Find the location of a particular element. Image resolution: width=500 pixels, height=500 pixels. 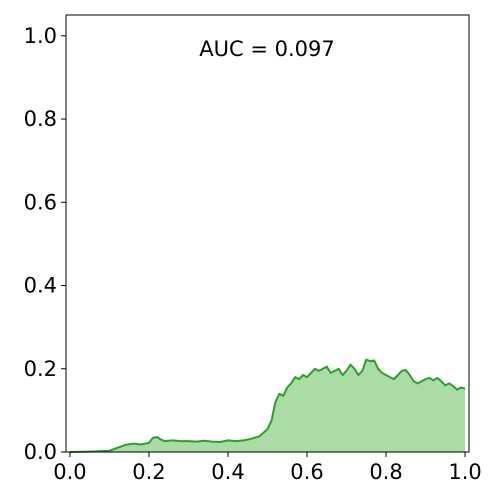

y-tick-label: 1.0 is located at coordinates (40, 36).